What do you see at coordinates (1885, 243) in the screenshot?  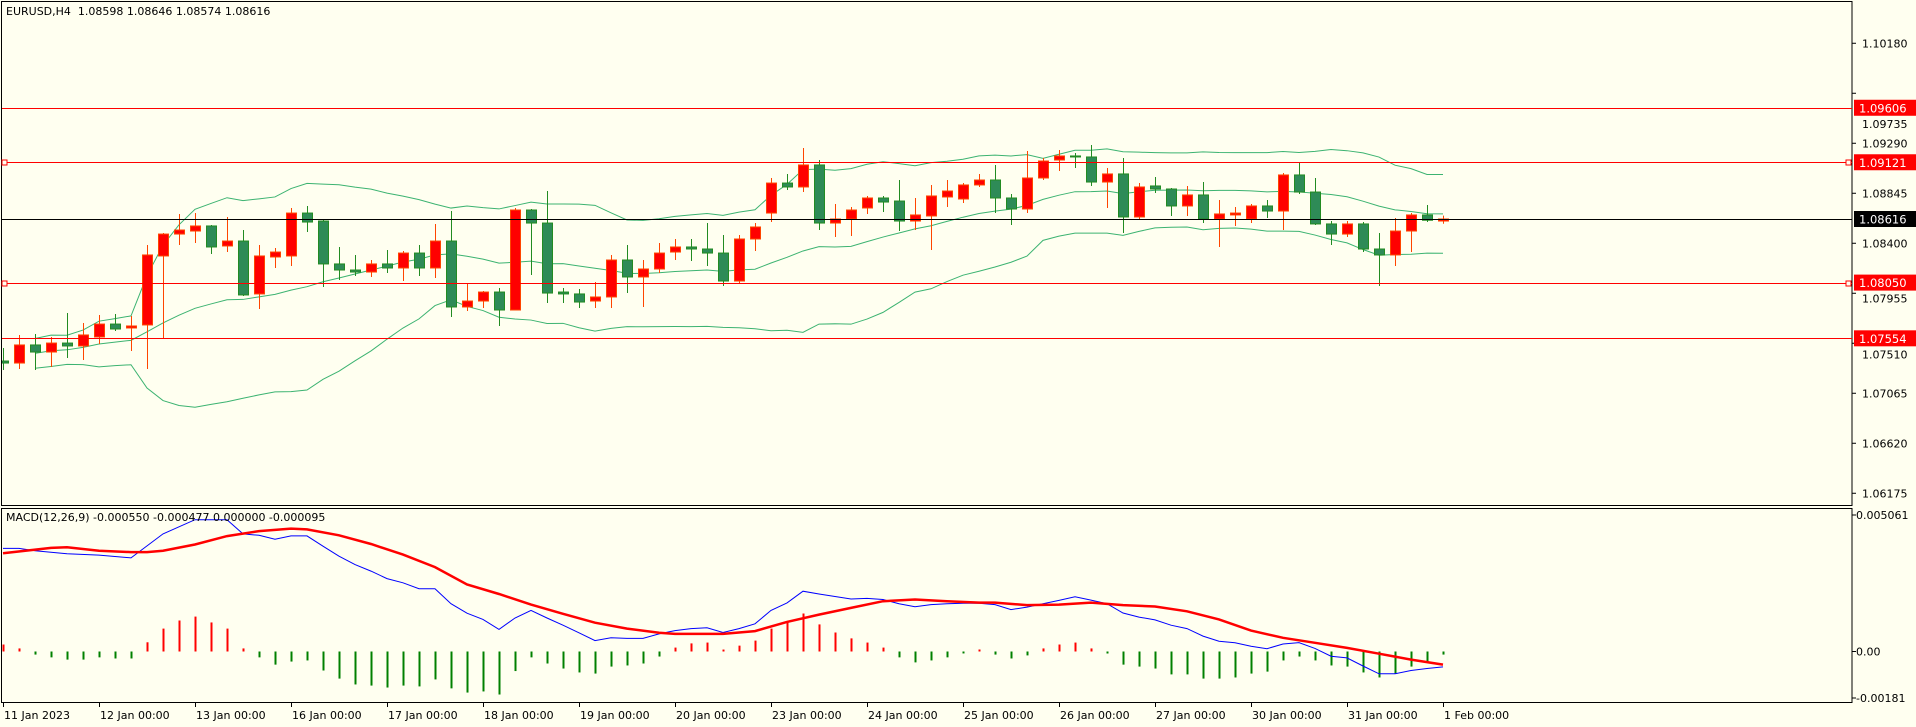 I see `price-tick-label: 1.08400` at bounding box center [1885, 243].